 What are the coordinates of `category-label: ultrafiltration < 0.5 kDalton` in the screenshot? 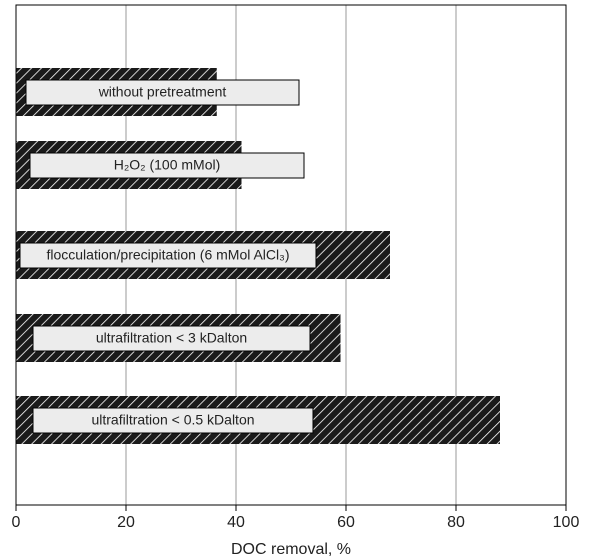 It's located at (172, 420).